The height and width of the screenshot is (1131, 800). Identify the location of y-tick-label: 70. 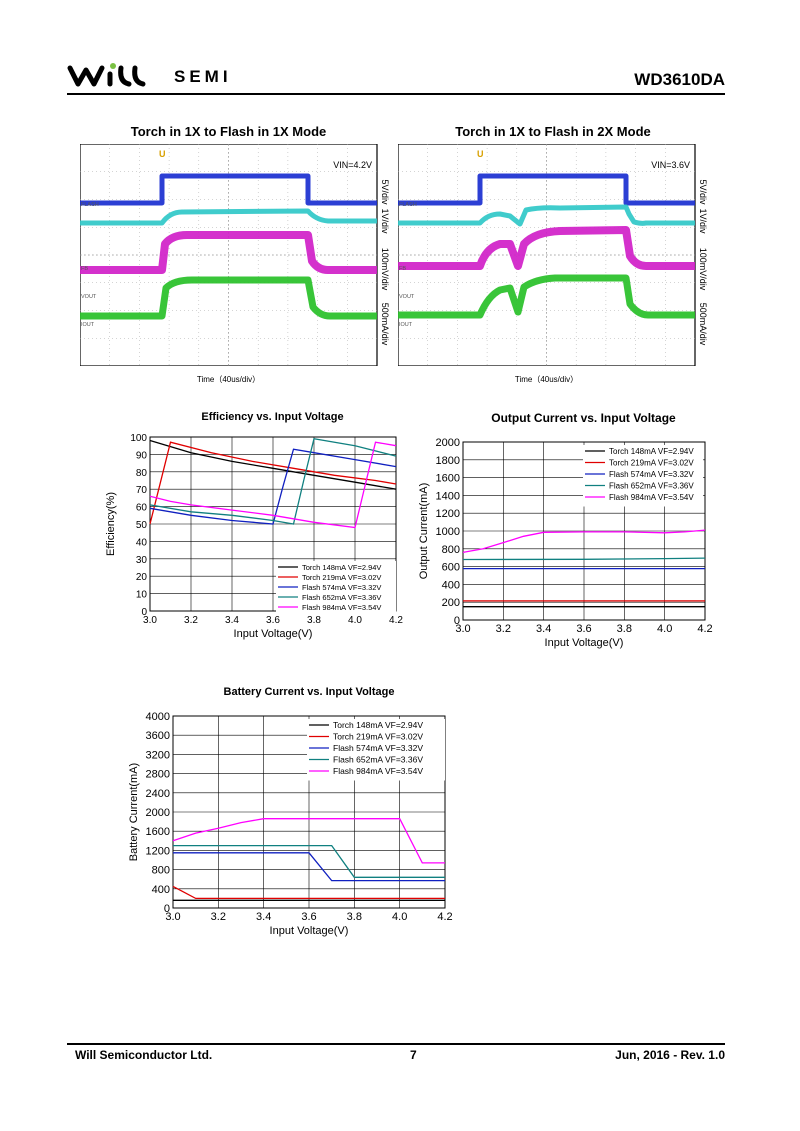
(142, 490).